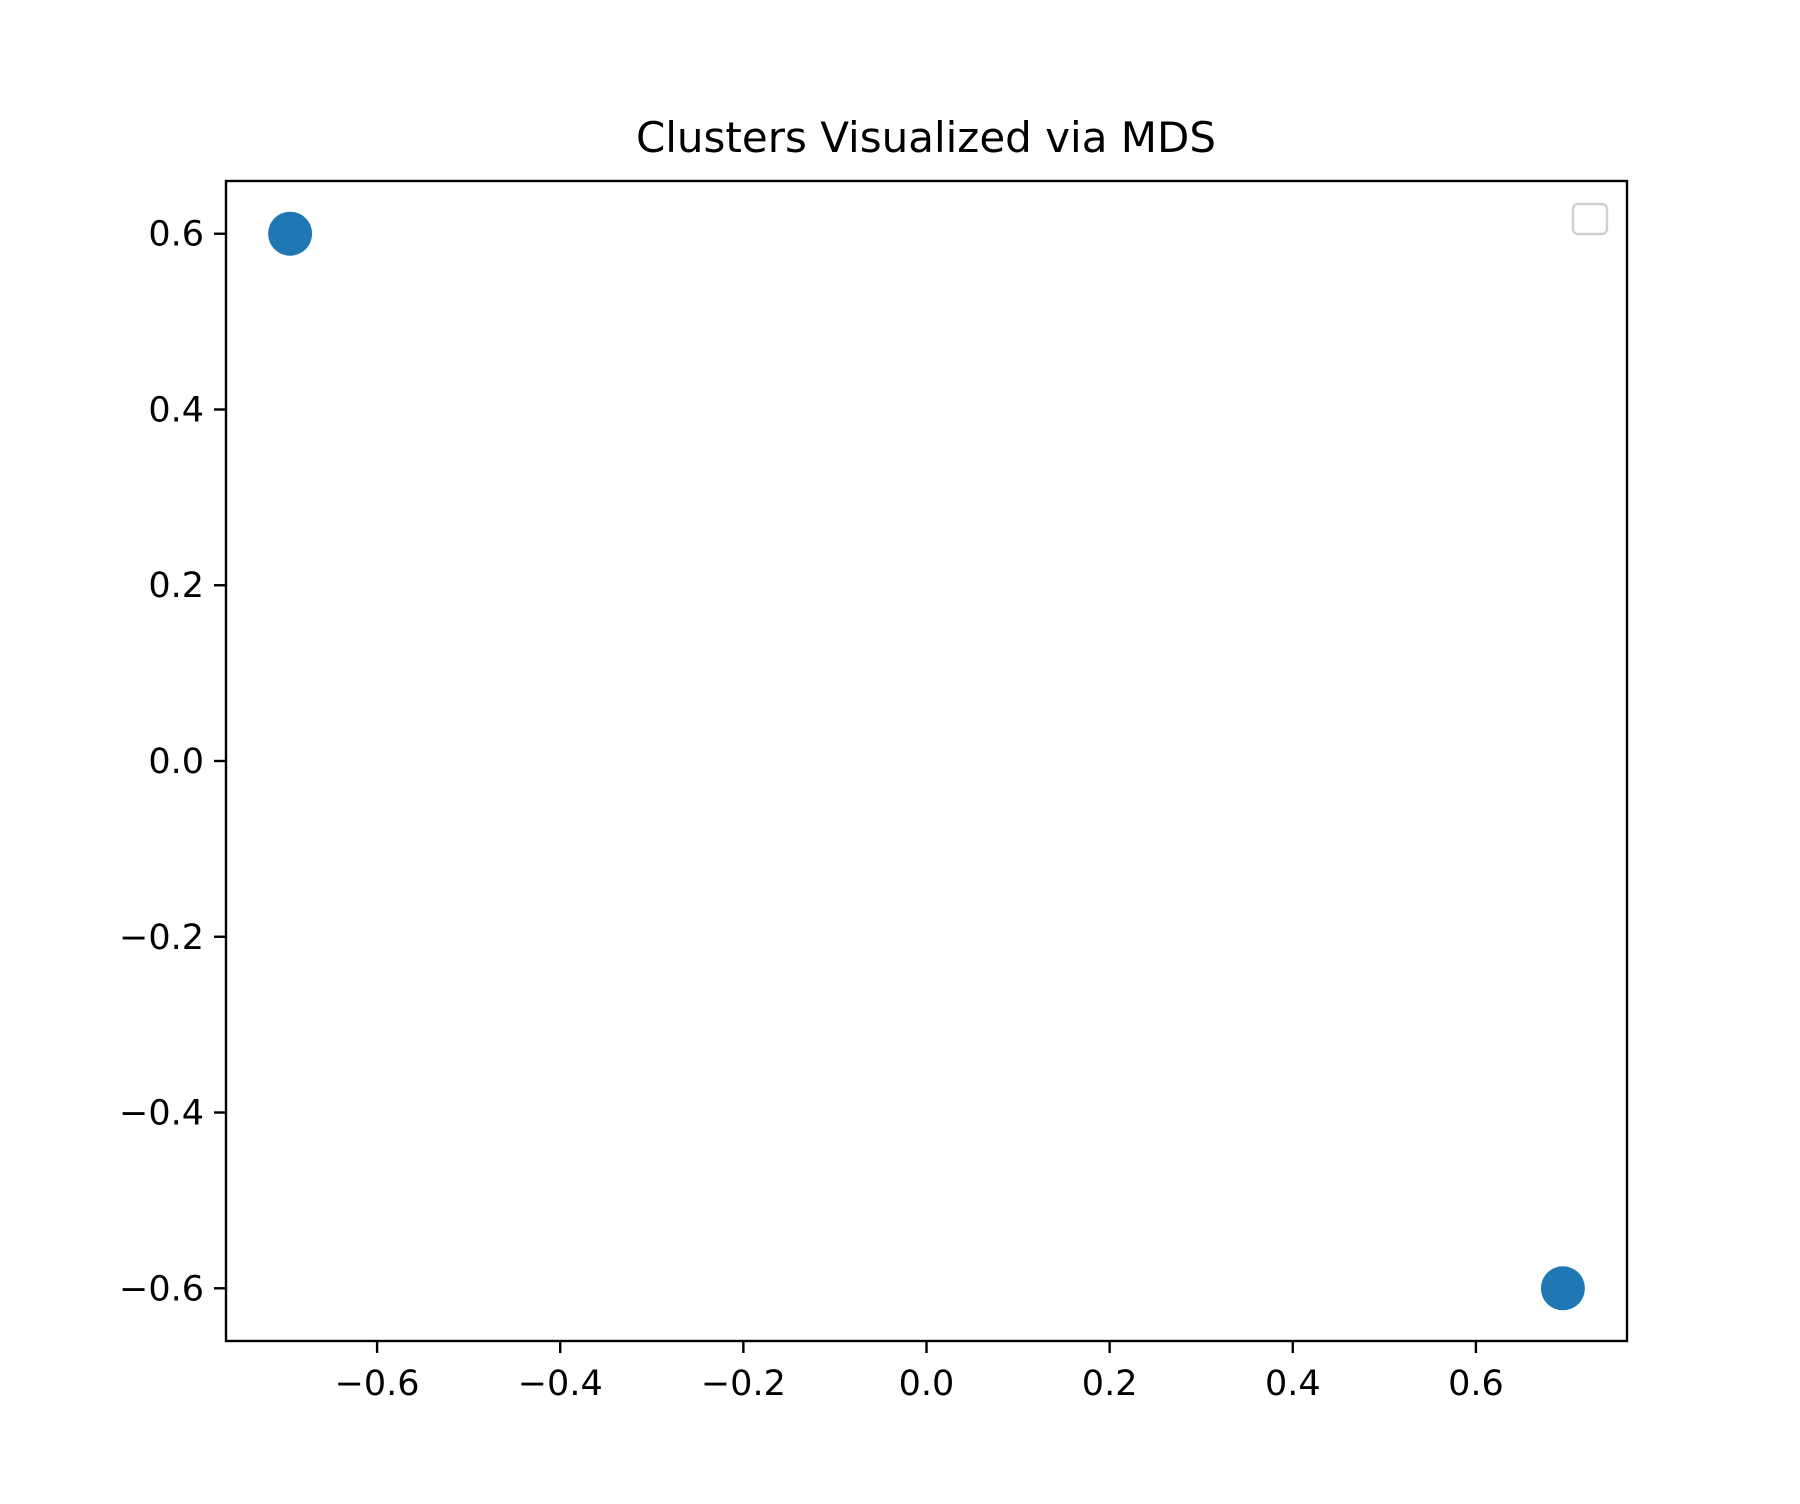 The height and width of the screenshot is (1504, 1800). I want to click on x-tick-label: −0.2, so click(743, 1384).